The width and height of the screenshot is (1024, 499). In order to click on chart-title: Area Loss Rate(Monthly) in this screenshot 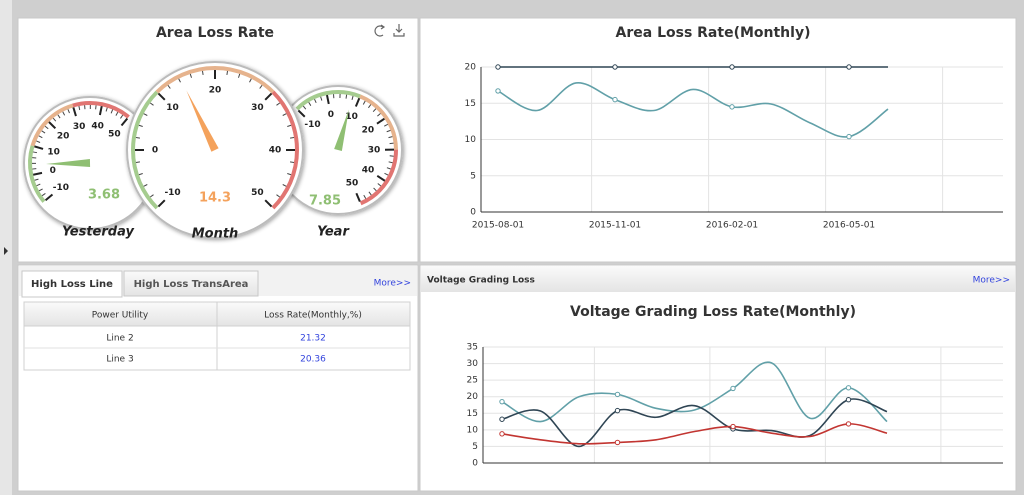, I will do `click(713, 33)`.